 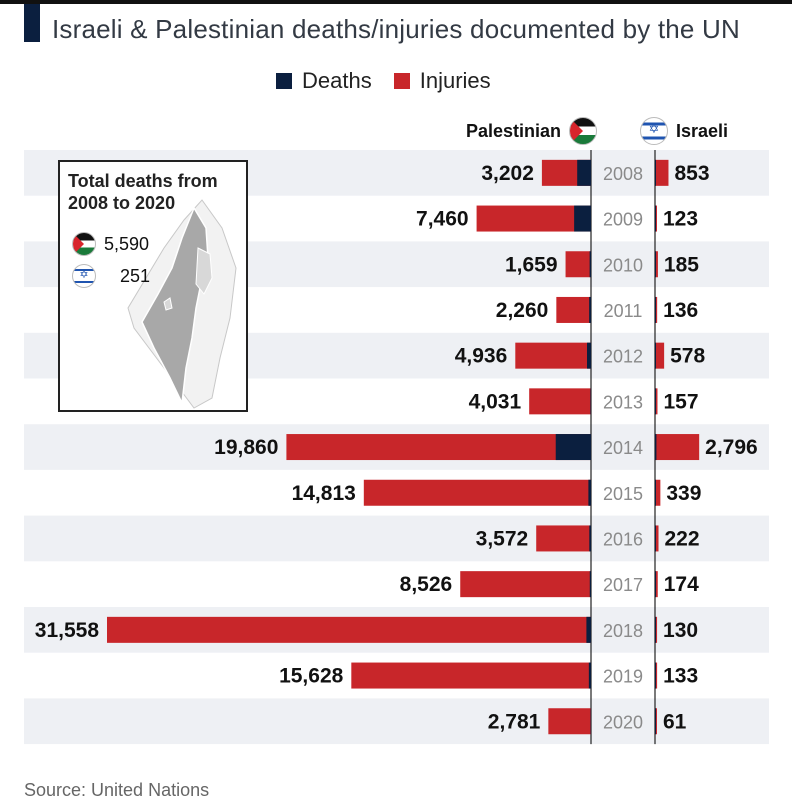 What do you see at coordinates (680, 401) in the screenshot?
I see `israeli-value-label: 157` at bounding box center [680, 401].